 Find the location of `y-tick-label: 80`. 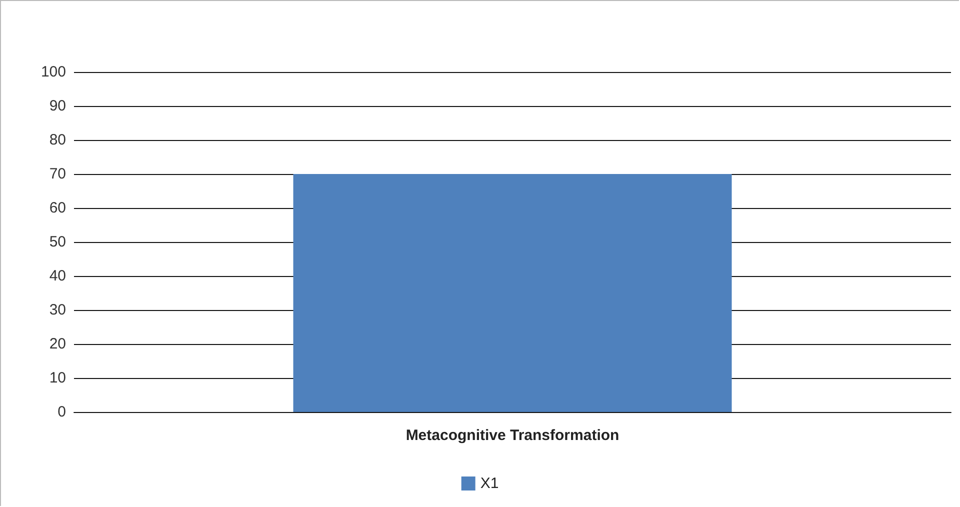

y-tick-label: 80 is located at coordinates (57, 140).